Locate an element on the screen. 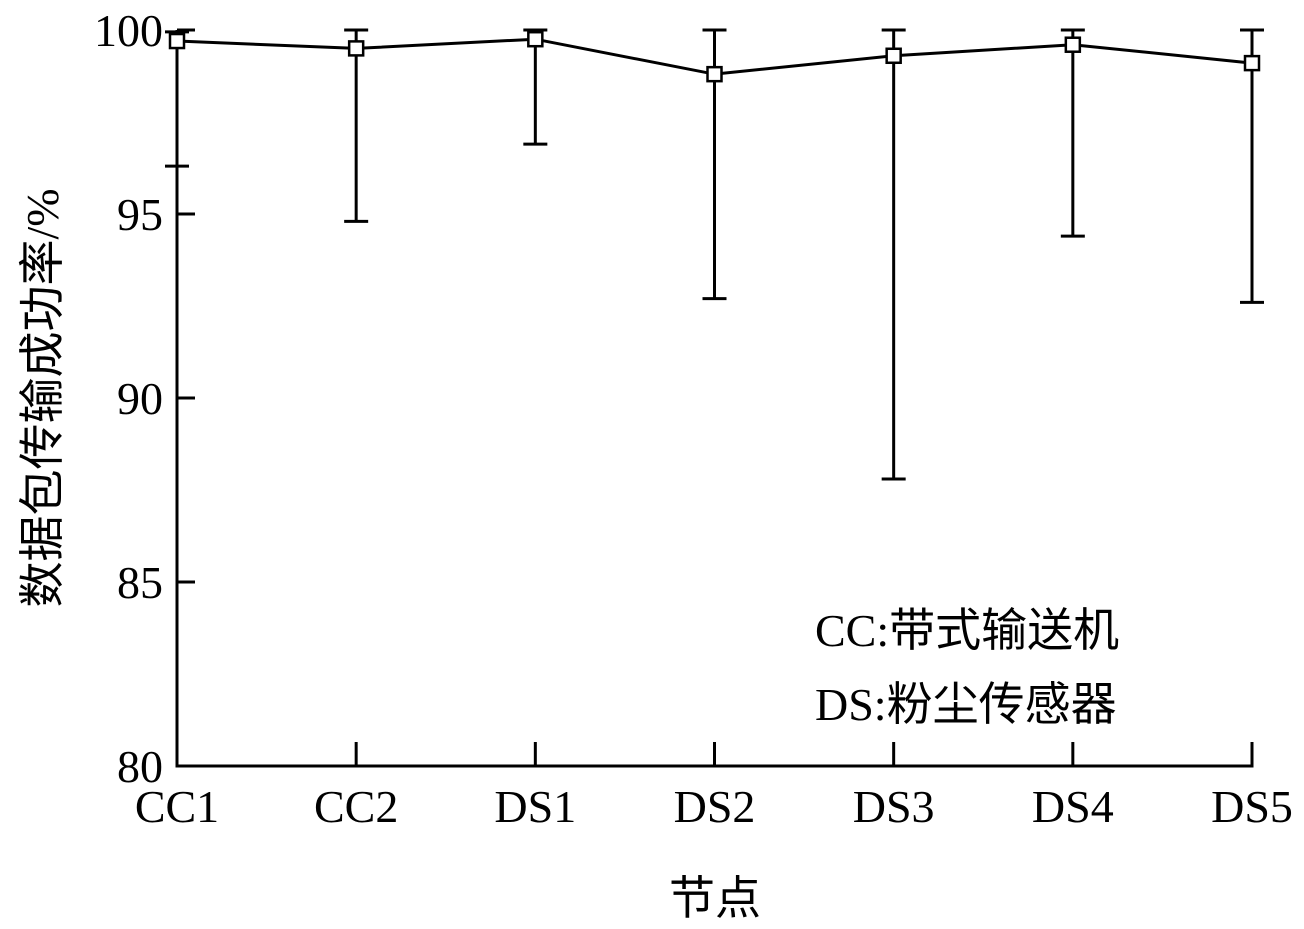 The image size is (1304, 929). y-tick-label: 100 is located at coordinates (128, 30).